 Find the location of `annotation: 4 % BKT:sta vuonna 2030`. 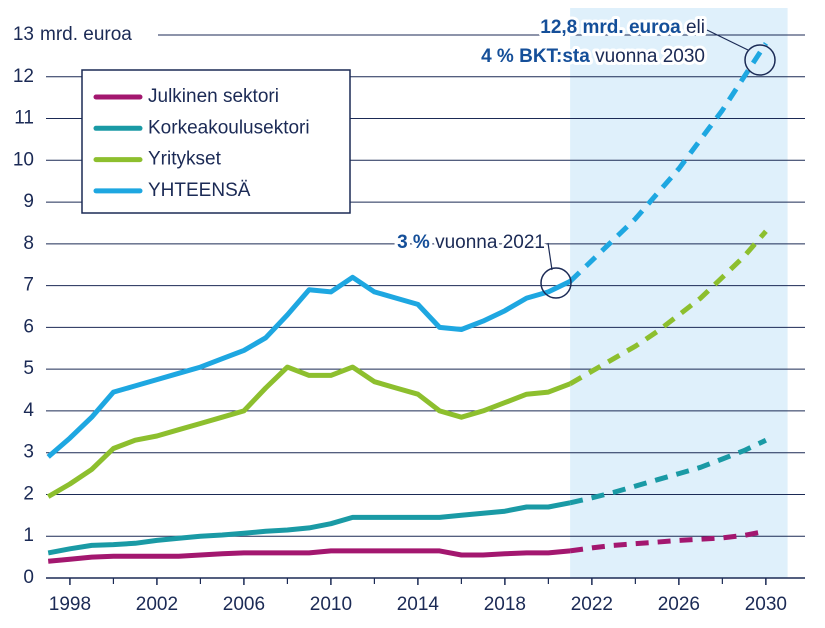

annotation: 4 % BKT:sta vuonna 2030 is located at coordinates (593, 56).